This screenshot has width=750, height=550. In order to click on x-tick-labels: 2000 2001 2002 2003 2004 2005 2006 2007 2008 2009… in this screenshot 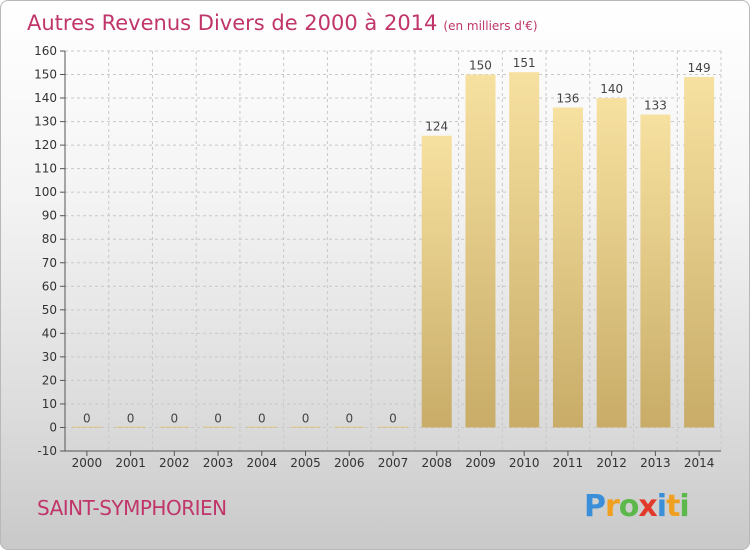, I will do `click(393, 463)`.